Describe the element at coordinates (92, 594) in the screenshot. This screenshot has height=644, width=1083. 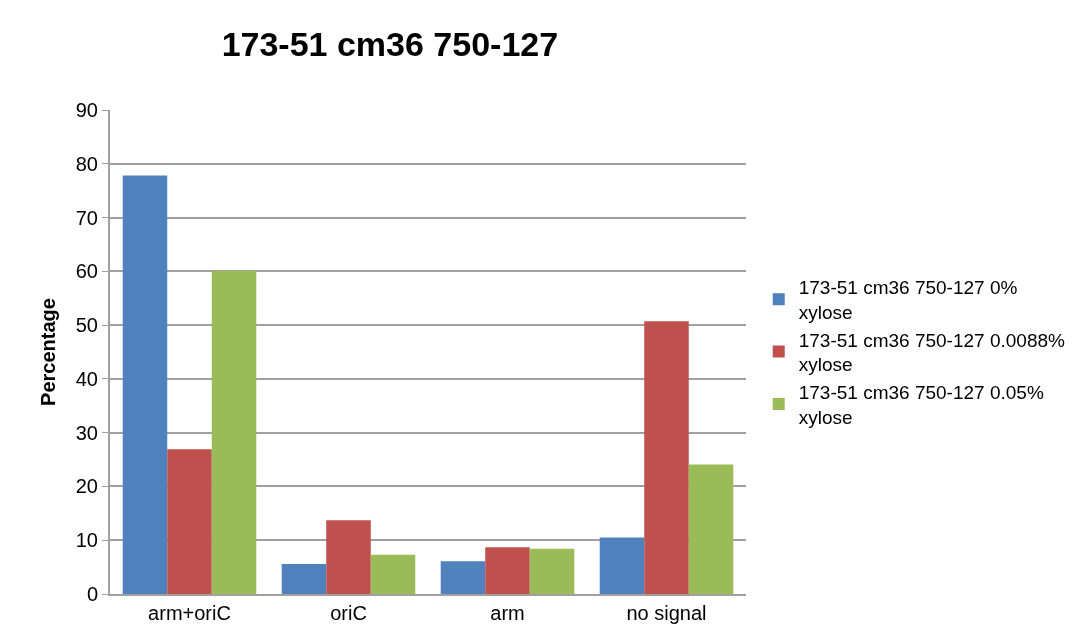
I see `y-tick-label: 0` at that location.